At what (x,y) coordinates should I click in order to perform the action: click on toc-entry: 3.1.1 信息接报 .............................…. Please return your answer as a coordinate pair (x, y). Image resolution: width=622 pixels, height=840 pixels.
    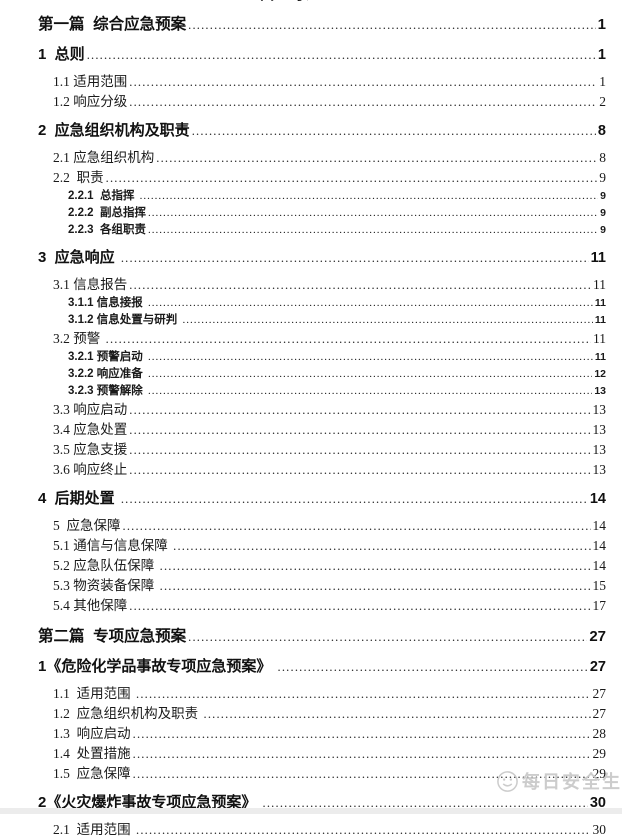
    Looking at the image, I should click on (303, 303).